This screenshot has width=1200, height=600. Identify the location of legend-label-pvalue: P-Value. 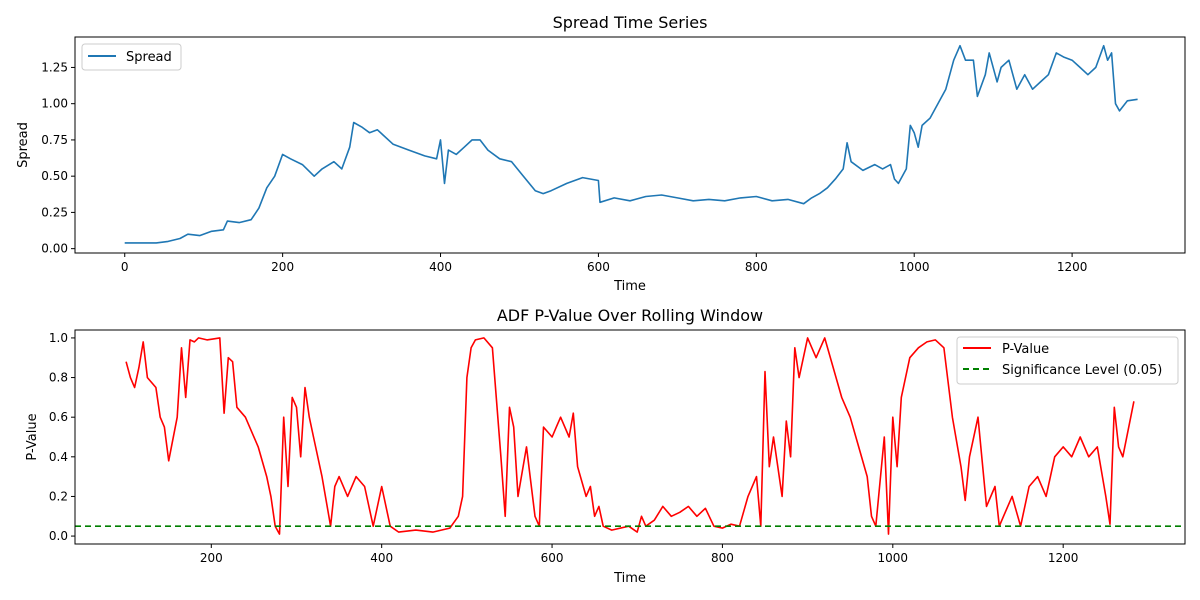
(1025, 349).